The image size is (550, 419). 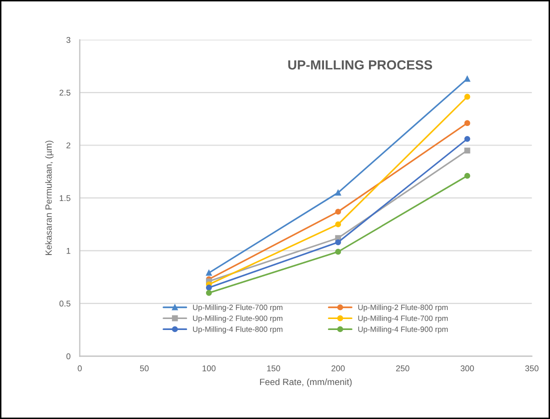 What do you see at coordinates (144, 368) in the screenshot?
I see `x-tick-label: 50` at bounding box center [144, 368].